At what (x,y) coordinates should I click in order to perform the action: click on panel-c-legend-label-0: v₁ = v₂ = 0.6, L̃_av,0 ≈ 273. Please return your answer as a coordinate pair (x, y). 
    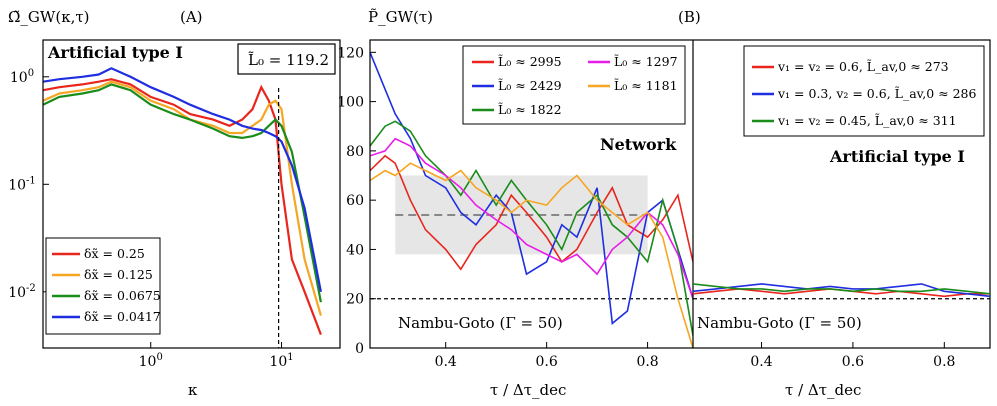
    Looking at the image, I should click on (863, 66).